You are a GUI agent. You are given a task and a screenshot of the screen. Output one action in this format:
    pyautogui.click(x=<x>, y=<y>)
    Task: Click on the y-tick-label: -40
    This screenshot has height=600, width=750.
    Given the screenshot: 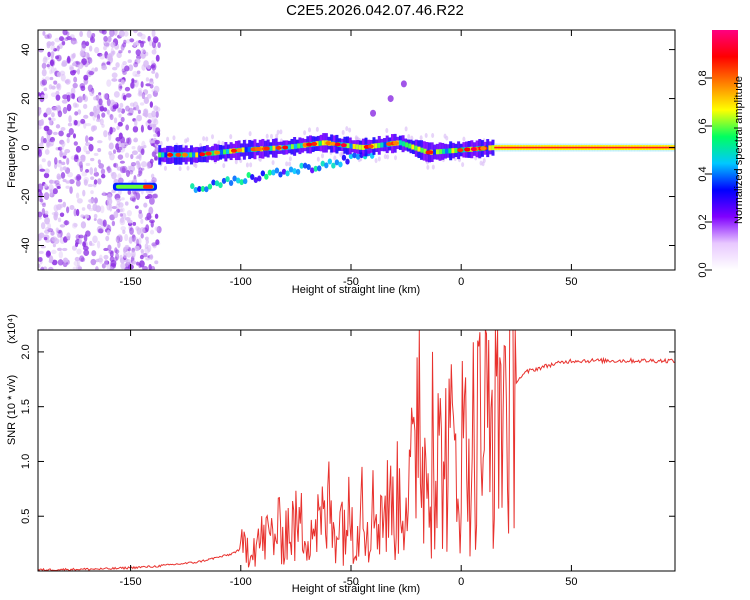 What is the action you would take?
    pyautogui.click(x=26, y=246)
    